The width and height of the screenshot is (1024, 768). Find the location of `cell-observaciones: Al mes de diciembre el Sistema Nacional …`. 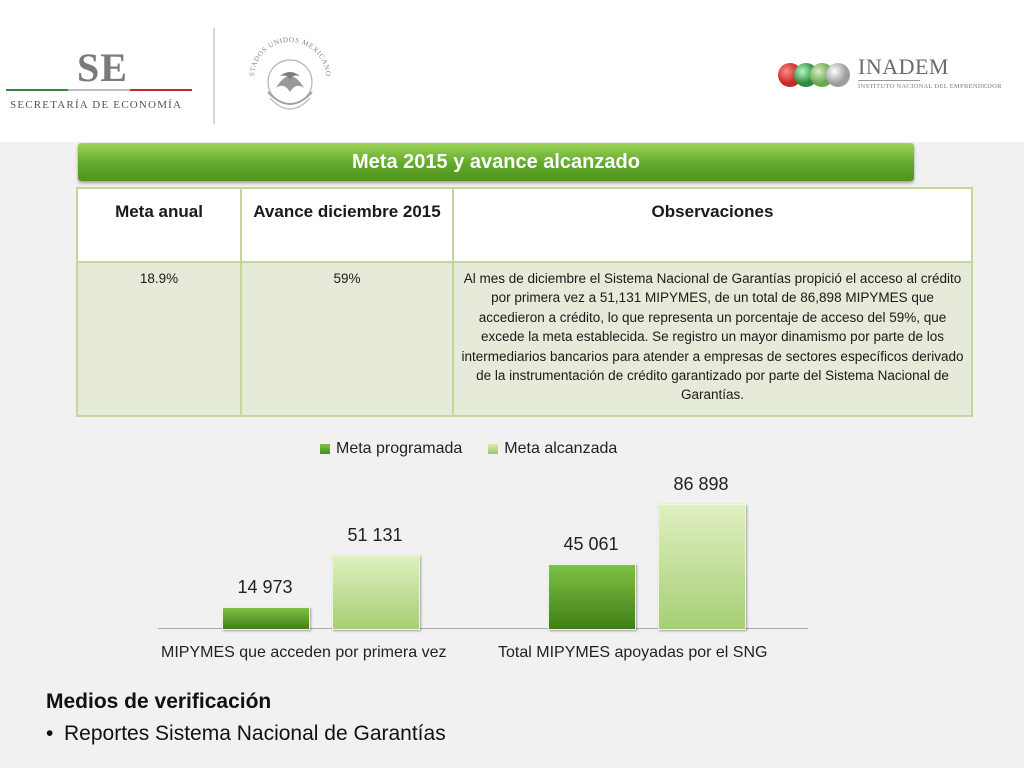

cell-observaciones: Al mes de diciembre el Sistema Nacional … is located at coordinates (712, 339).